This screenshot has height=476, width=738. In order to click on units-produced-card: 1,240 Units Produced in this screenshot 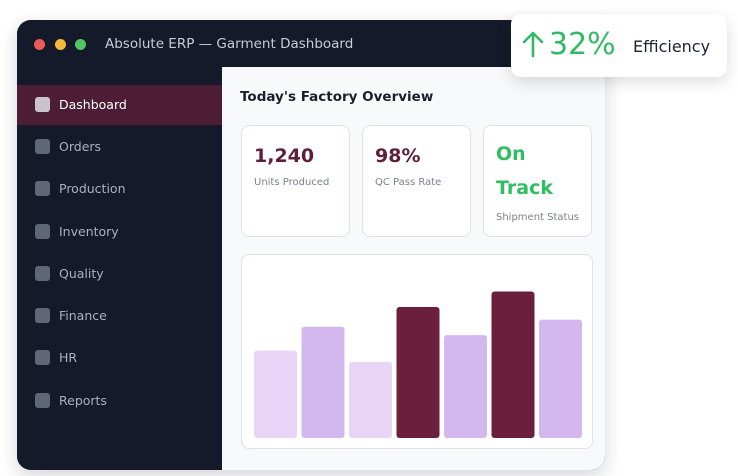, I will do `click(295, 181)`.